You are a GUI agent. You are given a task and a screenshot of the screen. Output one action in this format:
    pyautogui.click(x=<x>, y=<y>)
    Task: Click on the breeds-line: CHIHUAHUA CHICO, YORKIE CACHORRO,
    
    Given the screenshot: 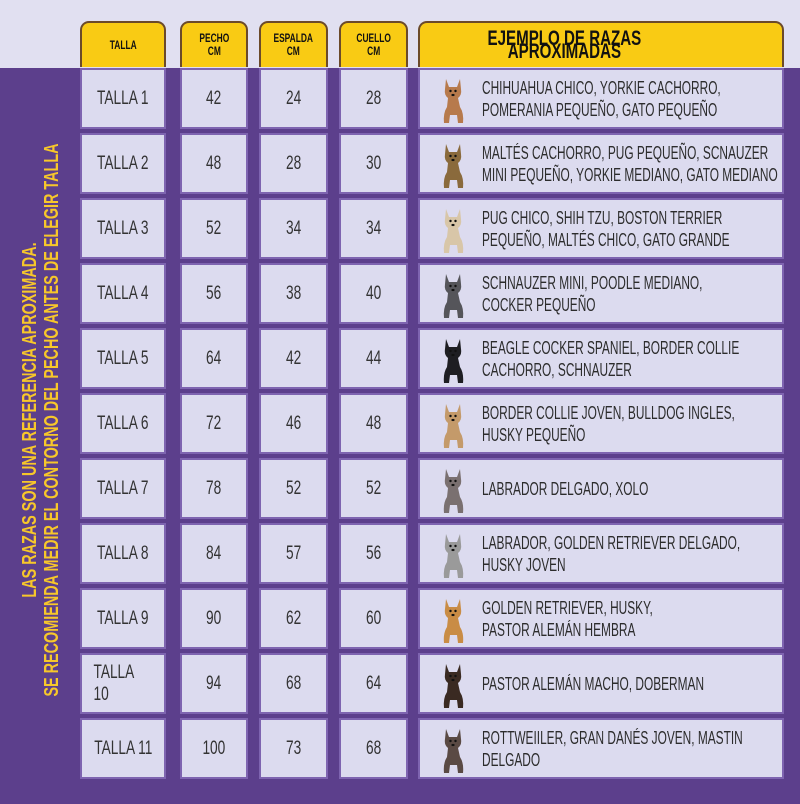 What is the action you would take?
    pyautogui.click(x=601, y=87)
    